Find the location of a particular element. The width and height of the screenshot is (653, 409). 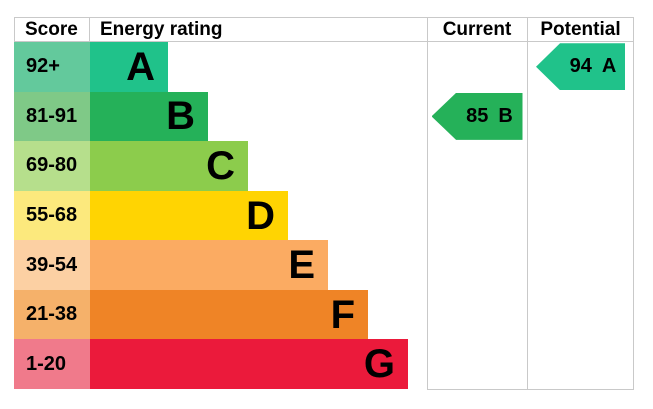

energy-band-letter: A is located at coordinates (140, 66).